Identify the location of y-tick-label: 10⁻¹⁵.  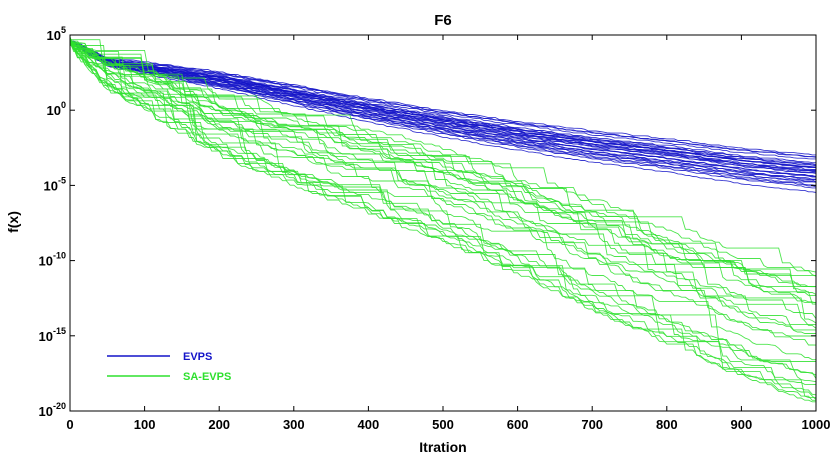
(52, 335).